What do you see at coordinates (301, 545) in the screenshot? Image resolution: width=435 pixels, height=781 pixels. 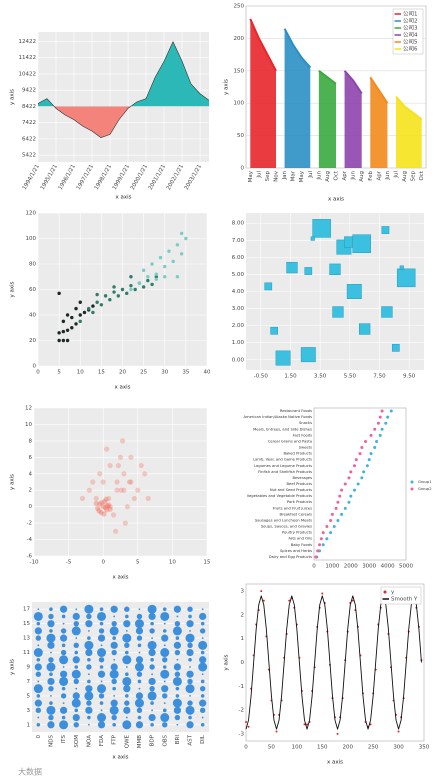 I see `y-tick-label: Baby Foods` at bounding box center [301, 545].